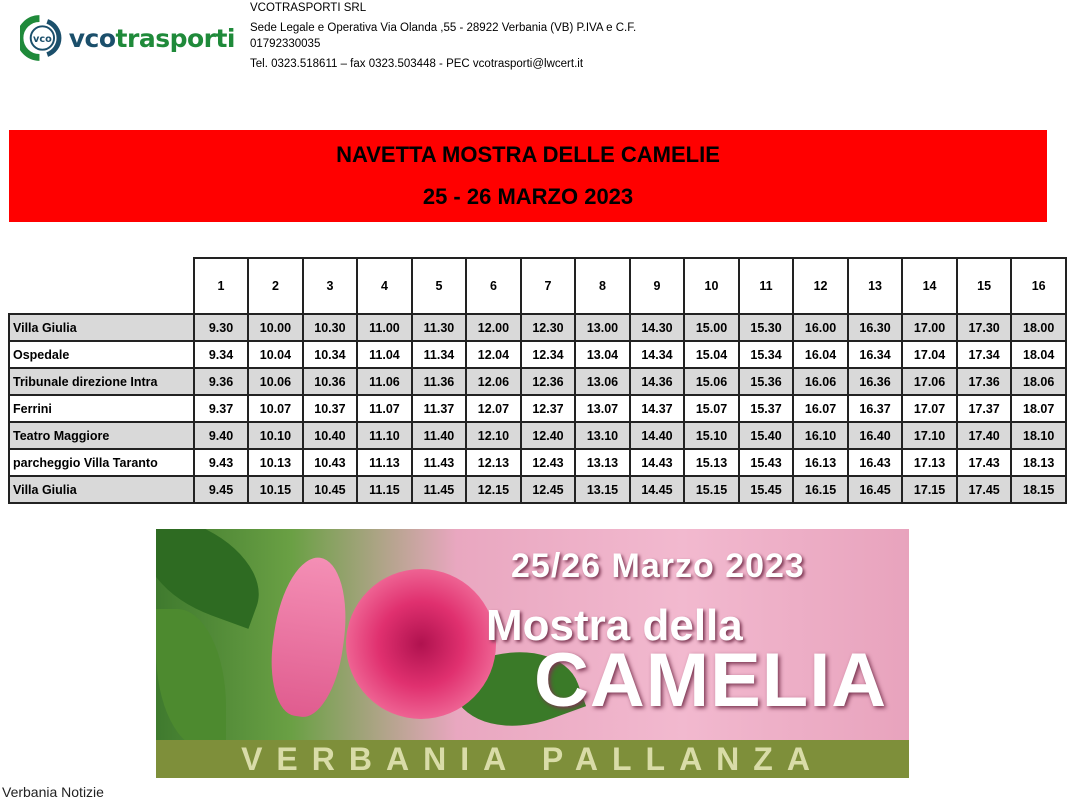 The height and width of the screenshot is (800, 1067). I want to click on run-number: 5, so click(439, 286).